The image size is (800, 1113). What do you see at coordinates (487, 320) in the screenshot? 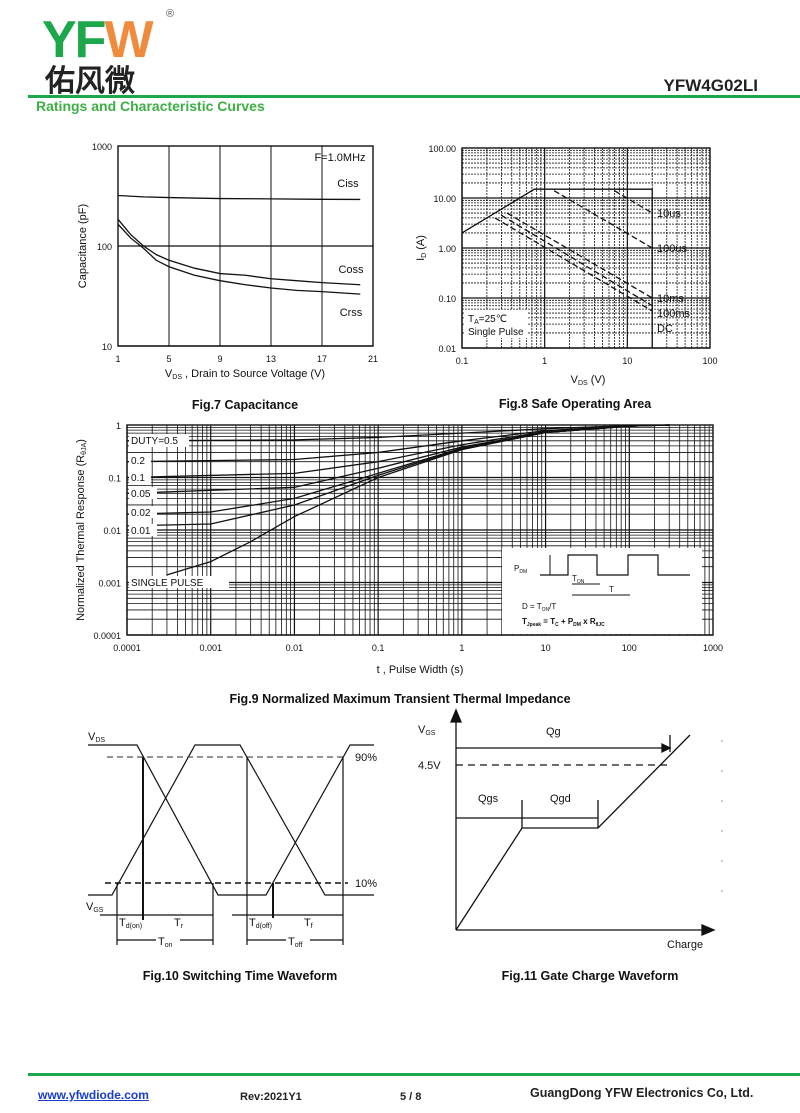
I see `fig8-annotation-temp: TA=25℃` at bounding box center [487, 320].